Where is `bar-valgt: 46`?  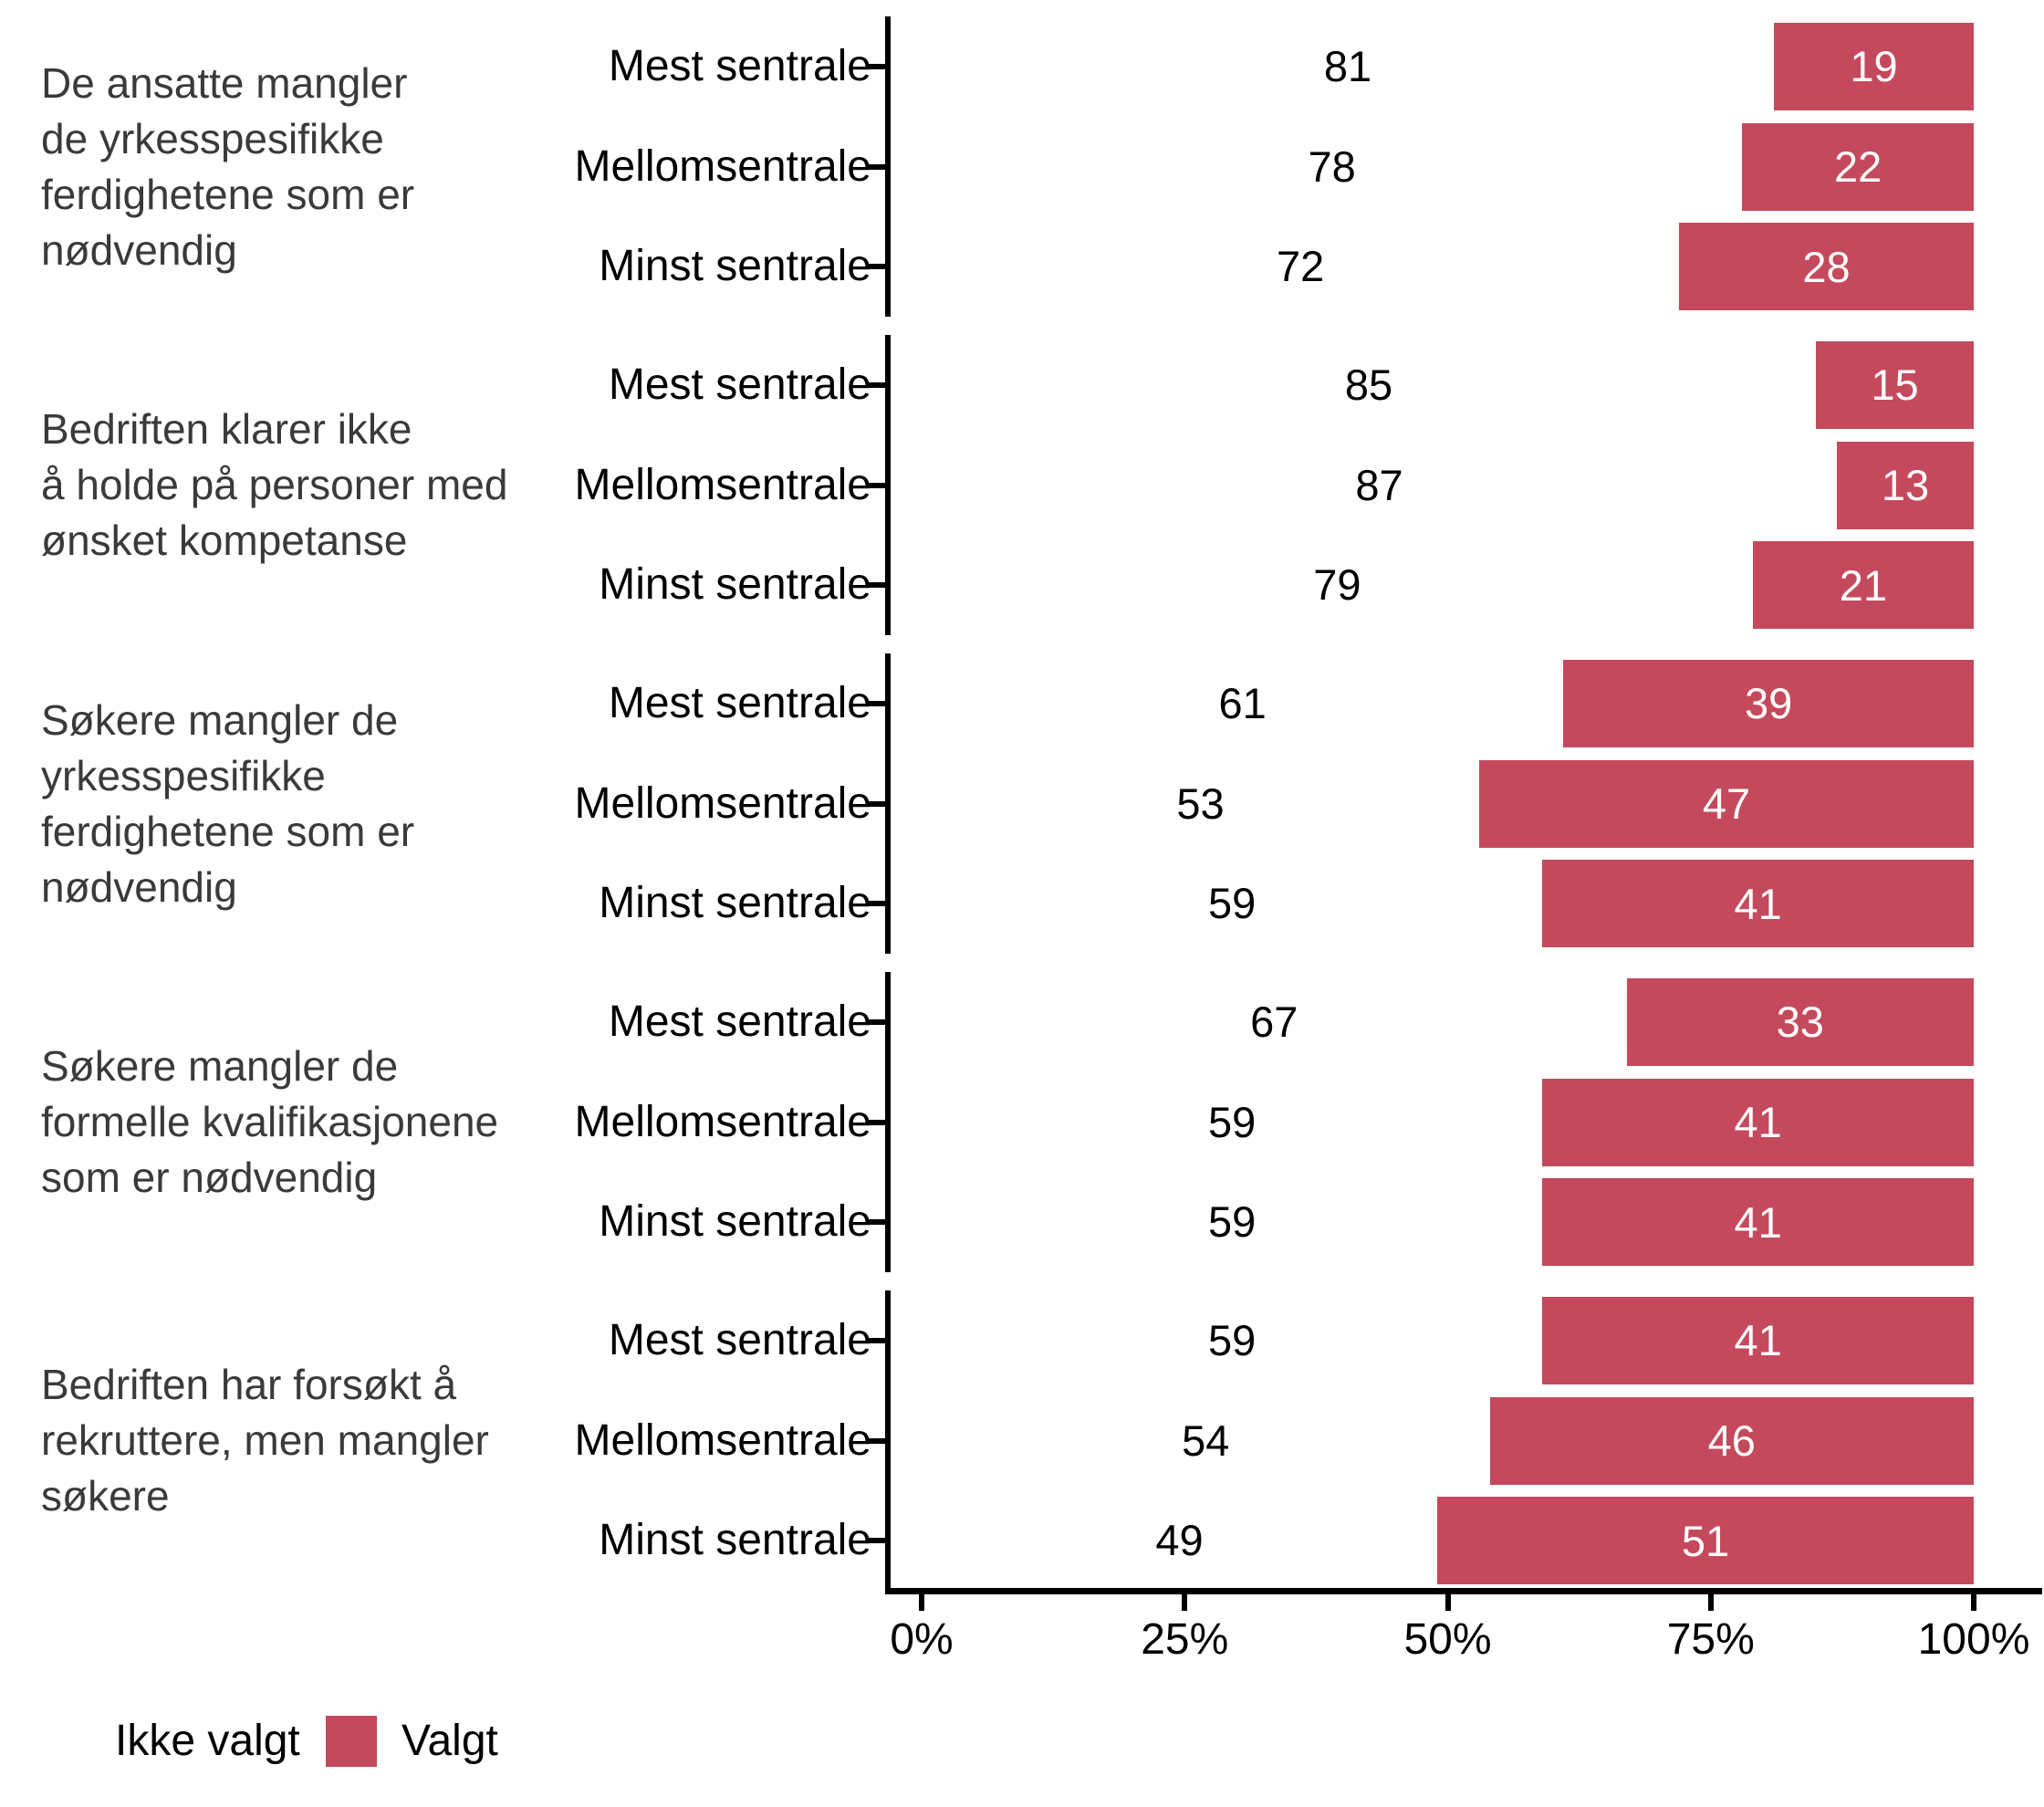 bar-valgt: 46 is located at coordinates (1731, 1441).